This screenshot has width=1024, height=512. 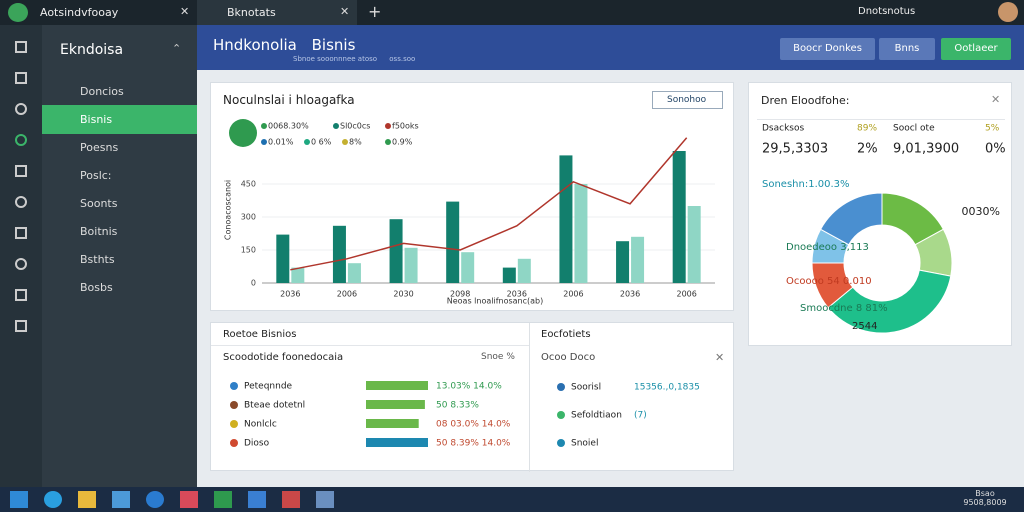 I want to click on avatar, so click(x=1008, y=12).